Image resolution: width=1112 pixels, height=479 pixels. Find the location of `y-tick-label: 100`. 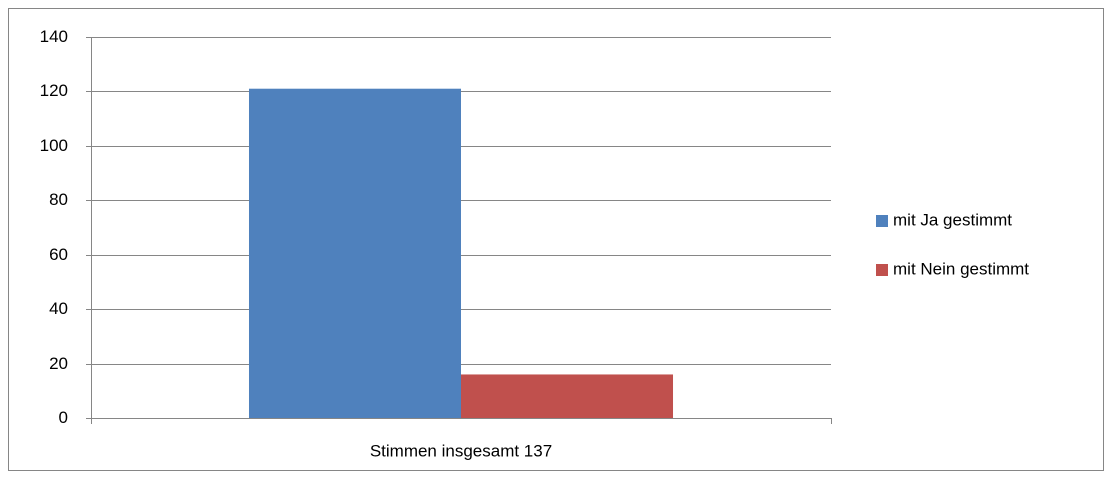

y-tick-label: 100 is located at coordinates (54, 145).